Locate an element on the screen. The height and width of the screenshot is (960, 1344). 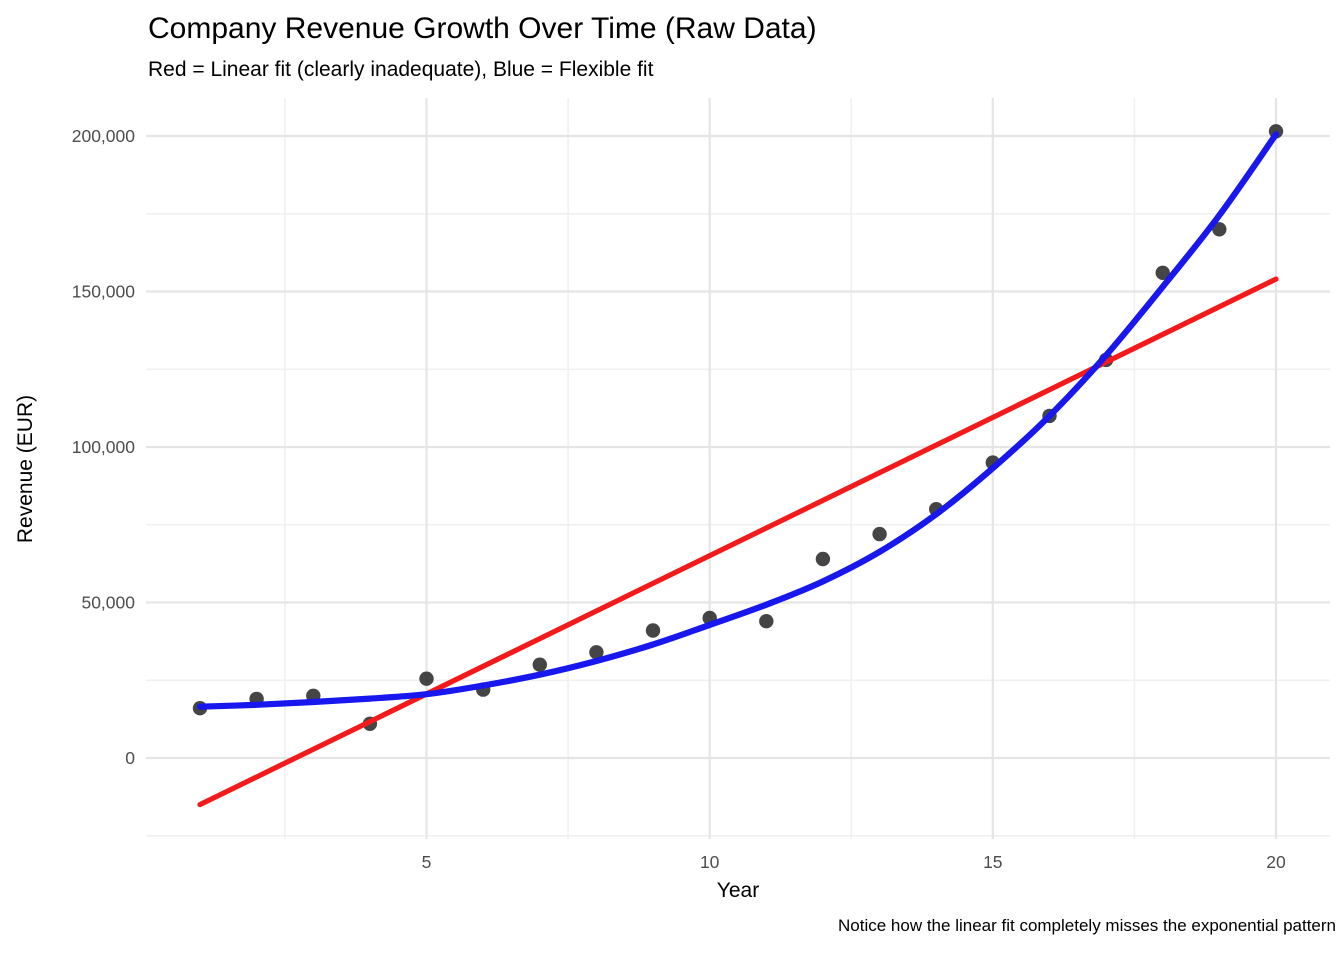
y-axis-title: Revenue (EUR) is located at coordinates (26, 468).